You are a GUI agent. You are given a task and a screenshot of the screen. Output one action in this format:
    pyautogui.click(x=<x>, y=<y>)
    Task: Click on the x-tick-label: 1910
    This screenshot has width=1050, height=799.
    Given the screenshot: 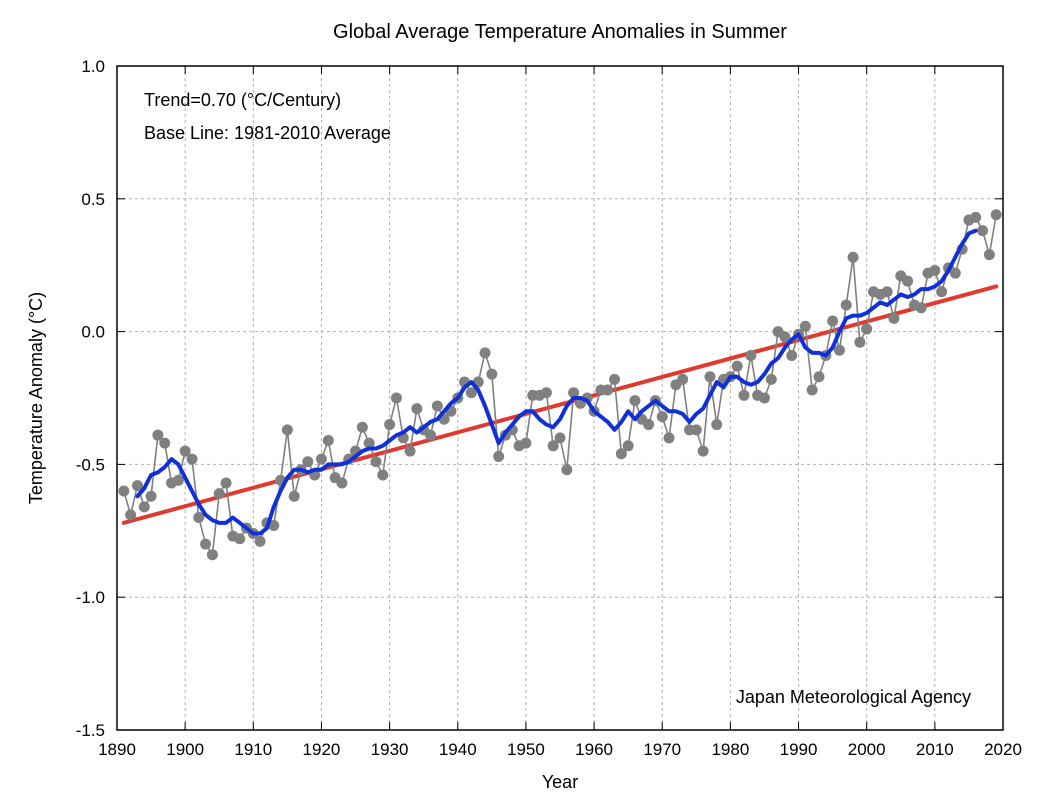 What is the action you would take?
    pyautogui.click(x=253, y=749)
    